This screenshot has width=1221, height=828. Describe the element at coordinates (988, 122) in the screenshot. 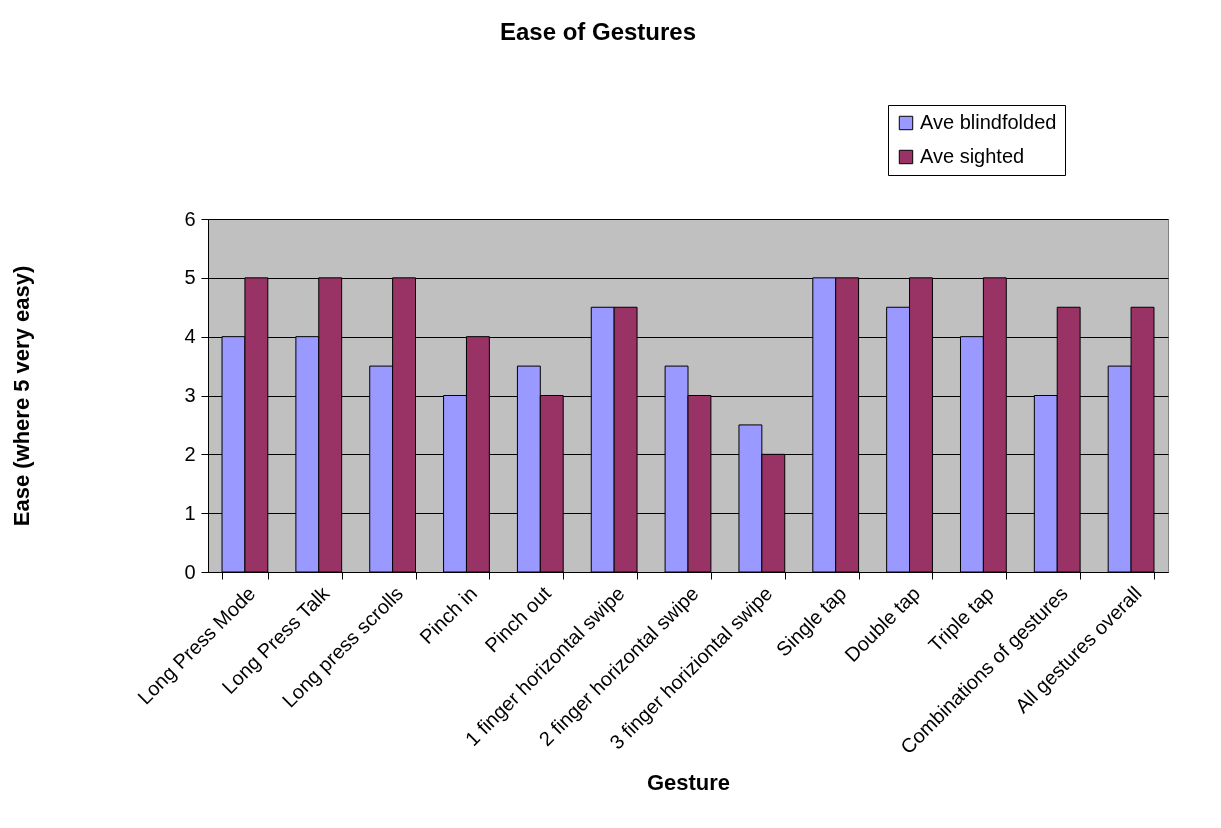

I see `legend-label: Ave blindfolded` at that location.